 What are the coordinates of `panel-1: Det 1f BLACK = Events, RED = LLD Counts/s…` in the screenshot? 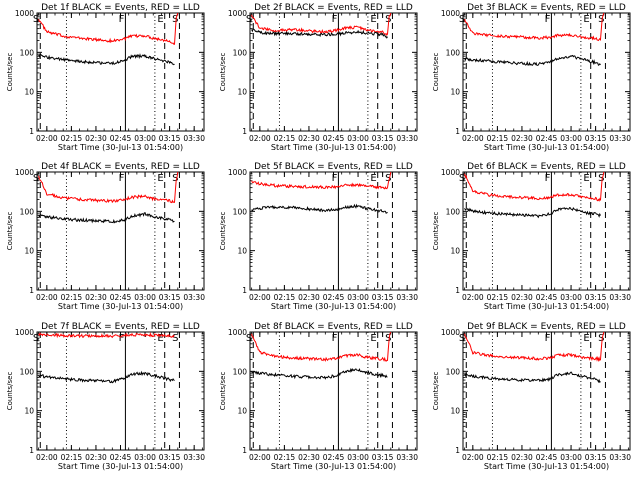 It's located at (105, 77).